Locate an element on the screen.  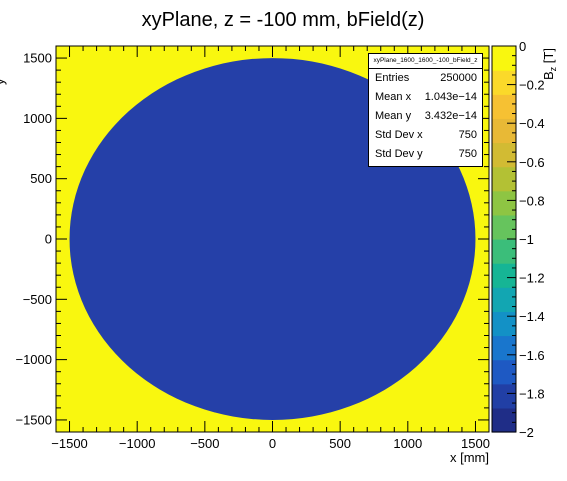
stats-row: Mean x 1.043e−14 is located at coordinates (425, 97).